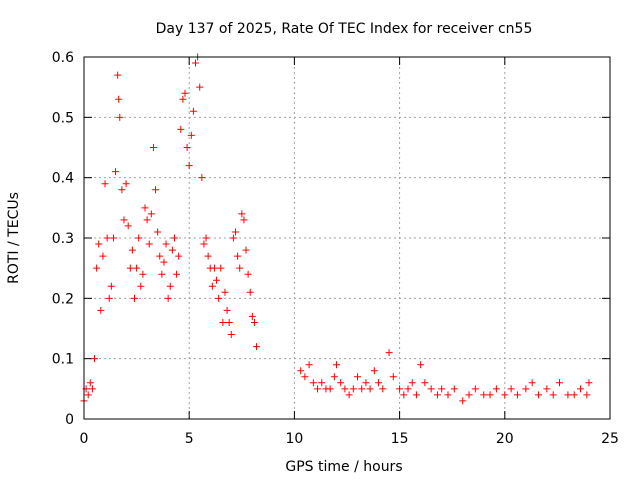 The image size is (640, 480). Describe the element at coordinates (63, 299) in the screenshot. I see `y-tick-label: 0.2` at that location.